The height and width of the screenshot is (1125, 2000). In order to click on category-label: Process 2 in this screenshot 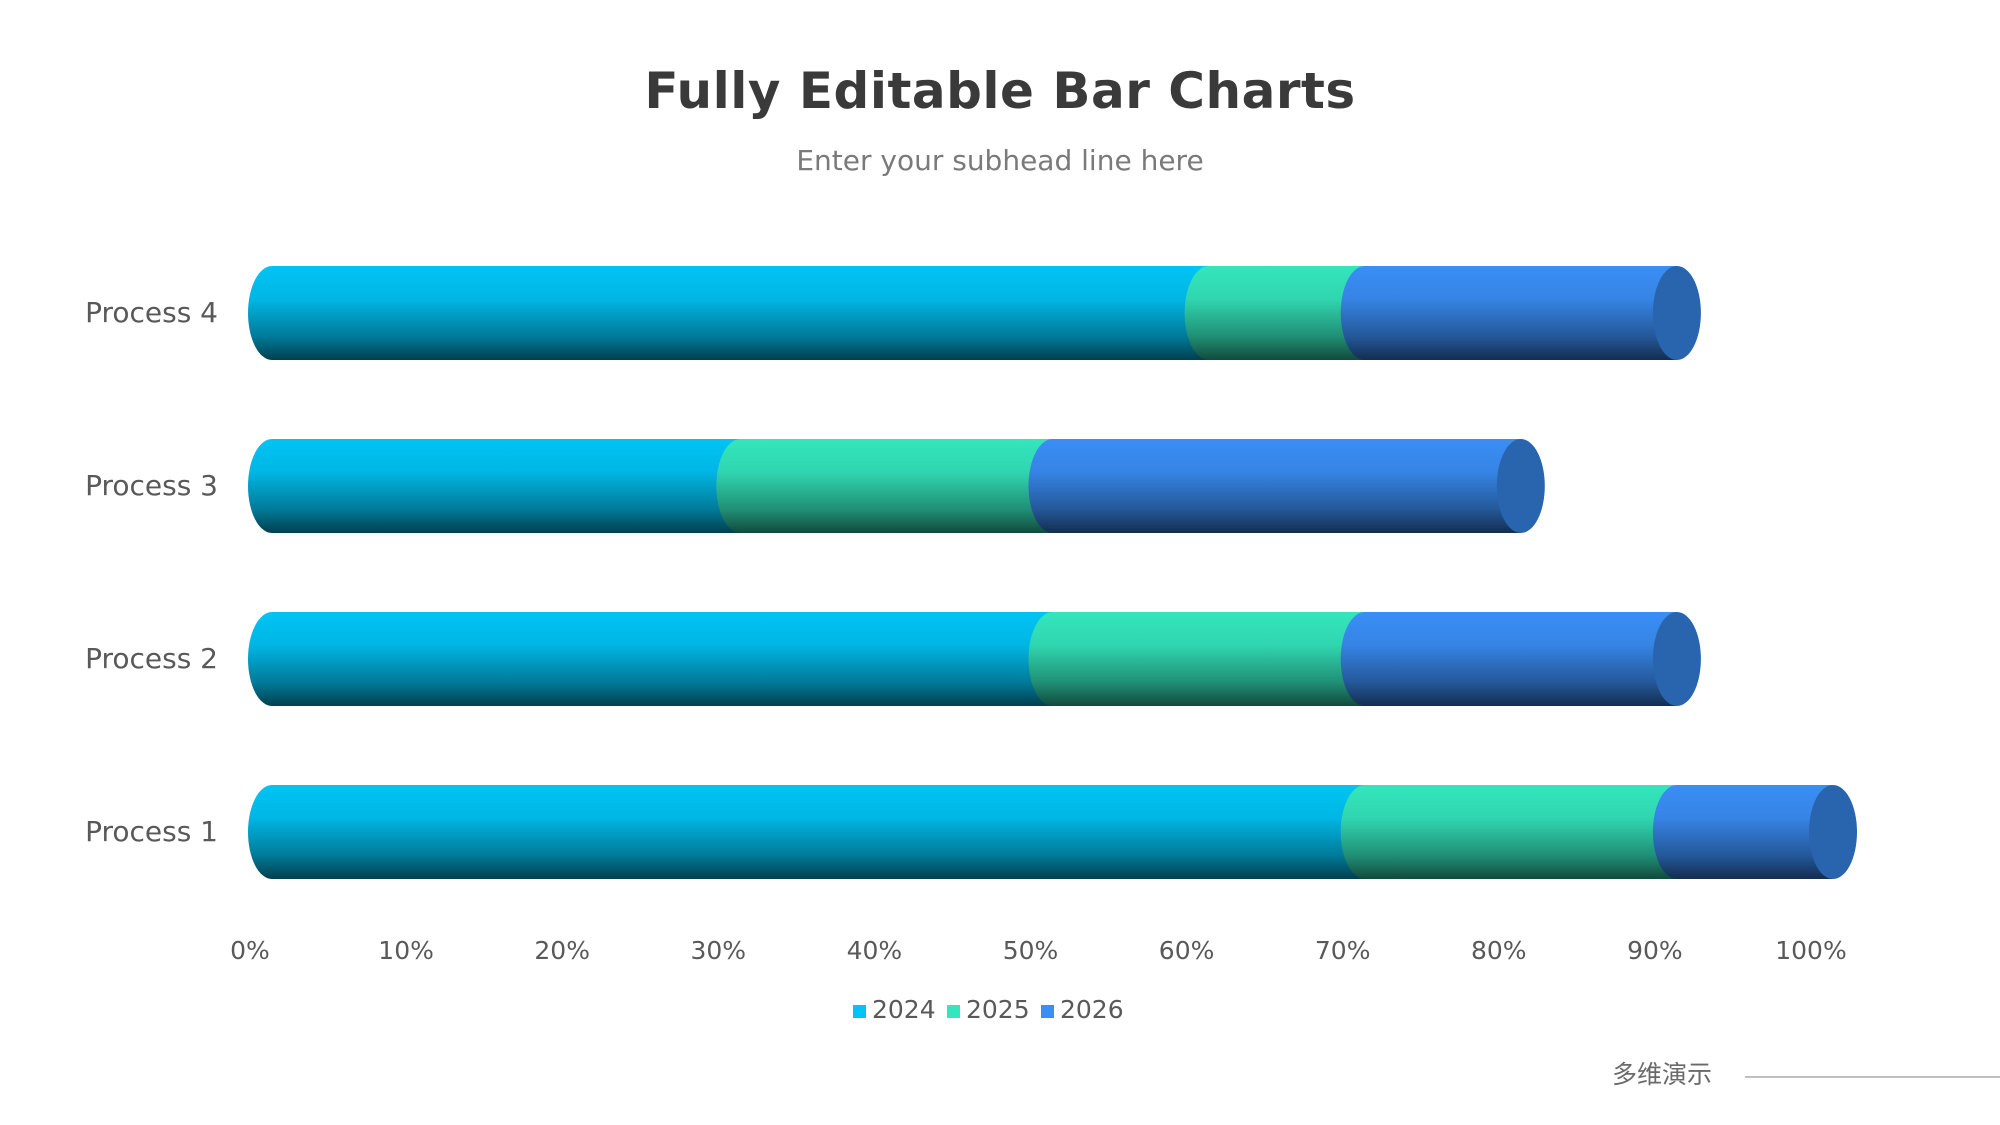, I will do `click(151, 658)`.